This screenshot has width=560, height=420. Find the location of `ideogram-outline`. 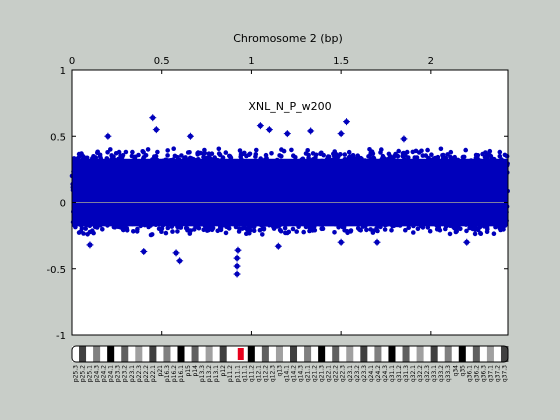

ideogram-outline is located at coordinates (290, 354).